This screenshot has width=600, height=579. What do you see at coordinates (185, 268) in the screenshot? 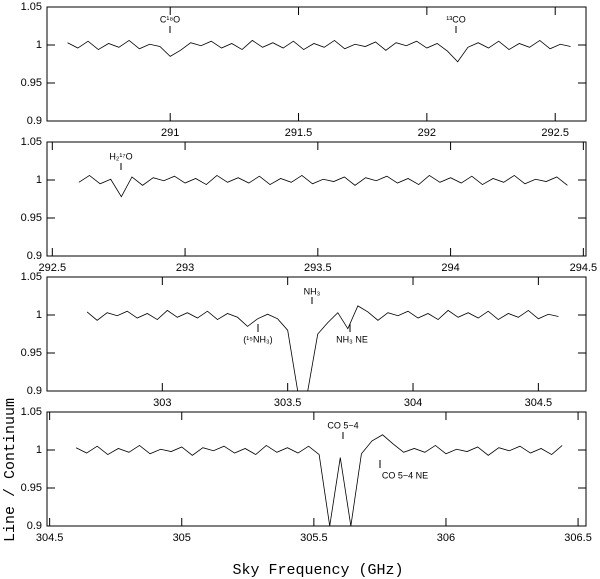
I see `x-tick-label: 293` at bounding box center [185, 268].